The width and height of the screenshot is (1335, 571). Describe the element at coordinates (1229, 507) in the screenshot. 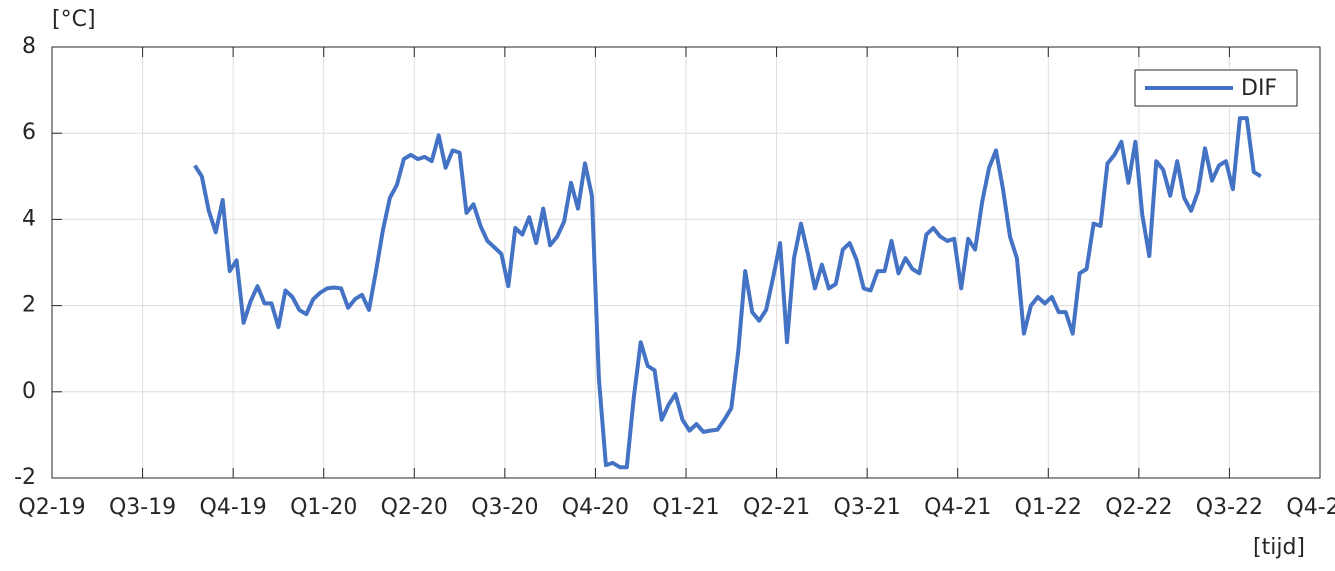

I see `x-tick-label: Q3-22` at that location.